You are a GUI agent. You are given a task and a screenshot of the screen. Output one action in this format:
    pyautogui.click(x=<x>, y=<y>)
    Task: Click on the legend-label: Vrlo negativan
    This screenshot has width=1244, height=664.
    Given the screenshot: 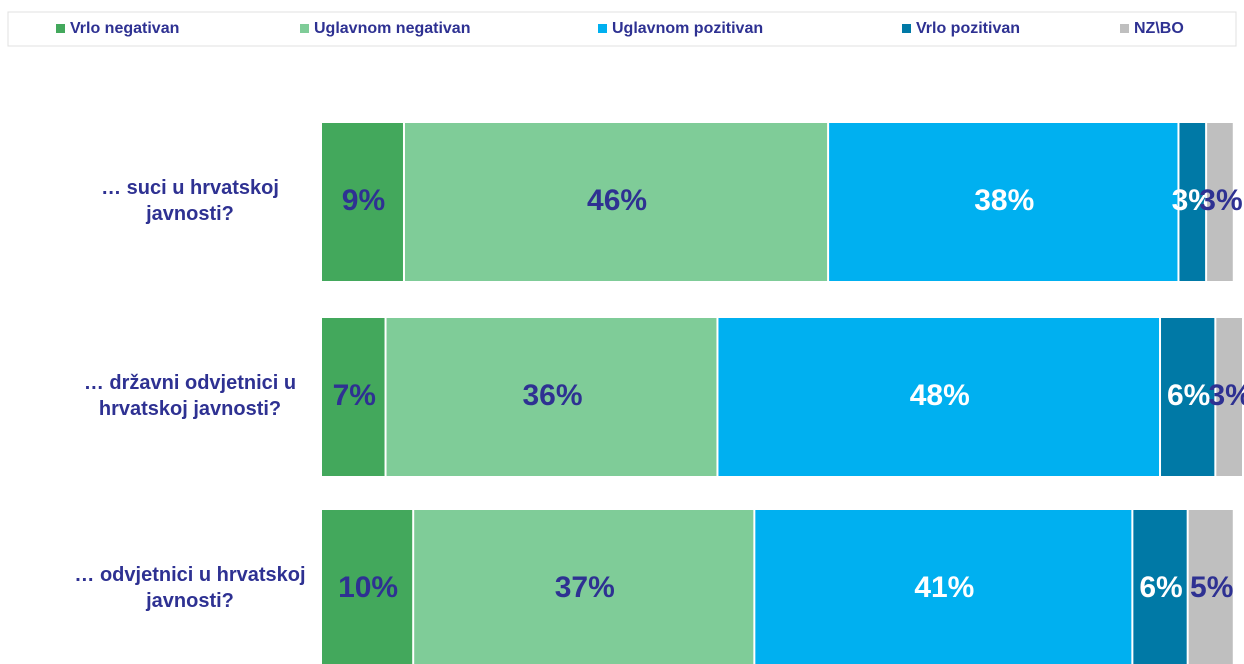 What is the action you would take?
    pyautogui.click(x=124, y=28)
    